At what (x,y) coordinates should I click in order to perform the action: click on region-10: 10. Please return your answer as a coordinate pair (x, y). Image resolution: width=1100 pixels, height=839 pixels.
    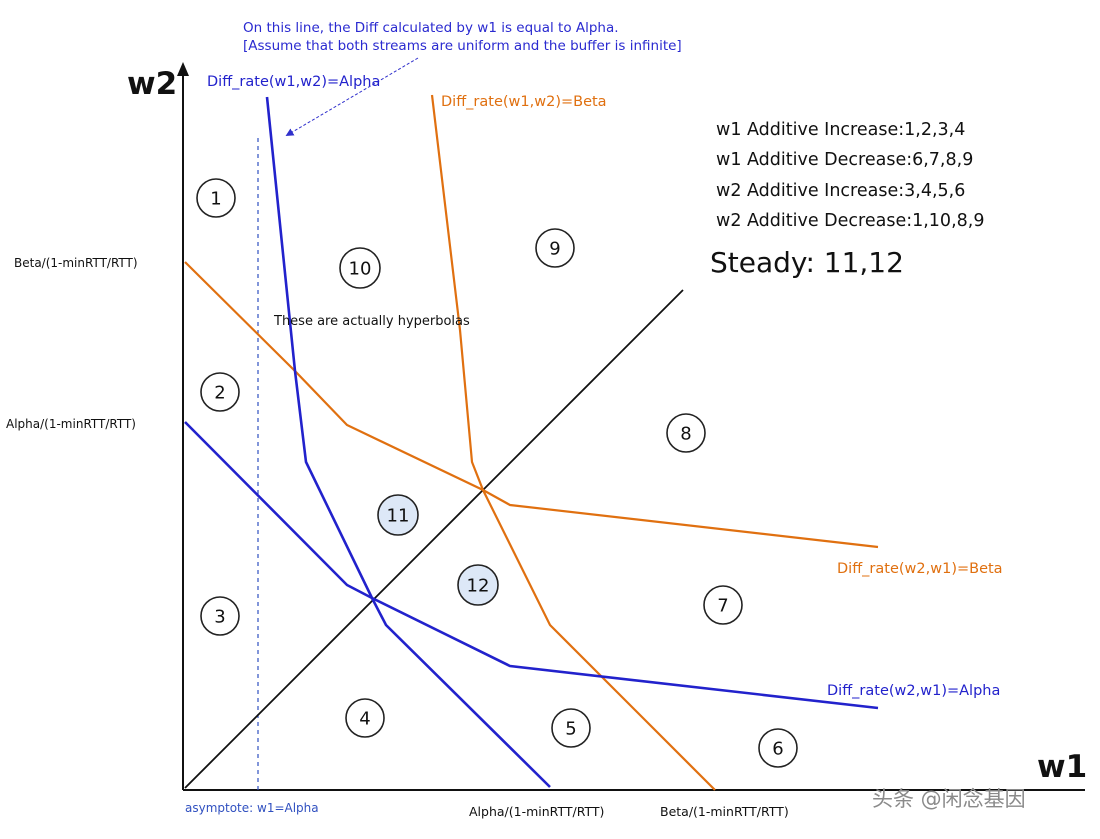
    Looking at the image, I should click on (360, 268).